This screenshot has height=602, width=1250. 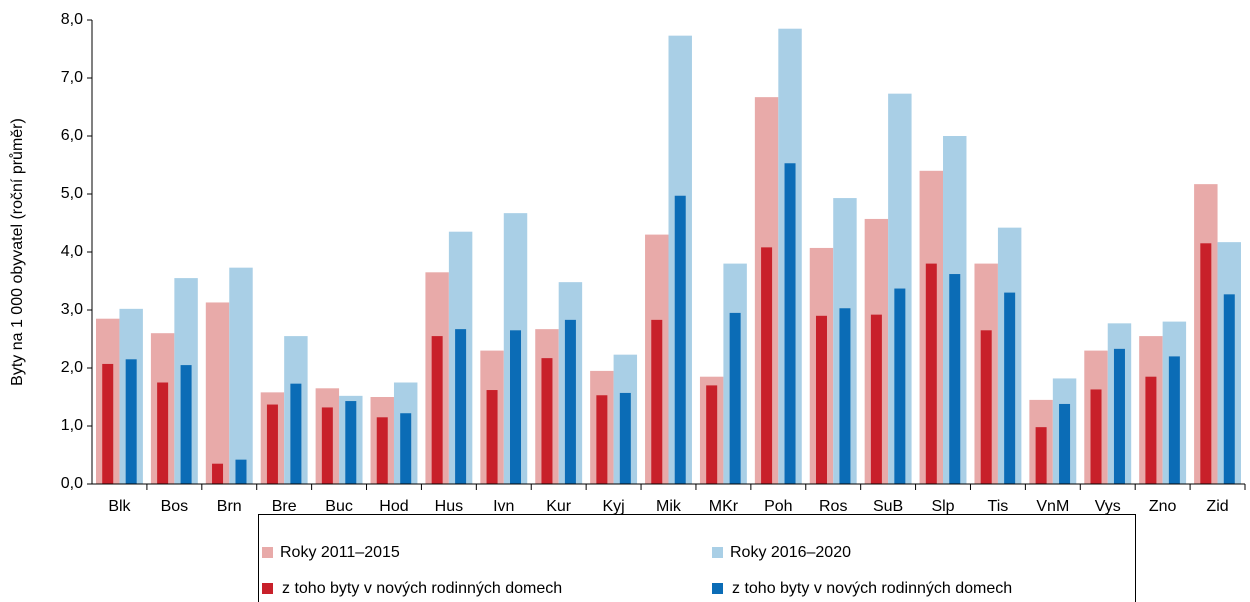 What do you see at coordinates (72, 193) in the screenshot?
I see `y-tick-label: 5,0` at bounding box center [72, 193].